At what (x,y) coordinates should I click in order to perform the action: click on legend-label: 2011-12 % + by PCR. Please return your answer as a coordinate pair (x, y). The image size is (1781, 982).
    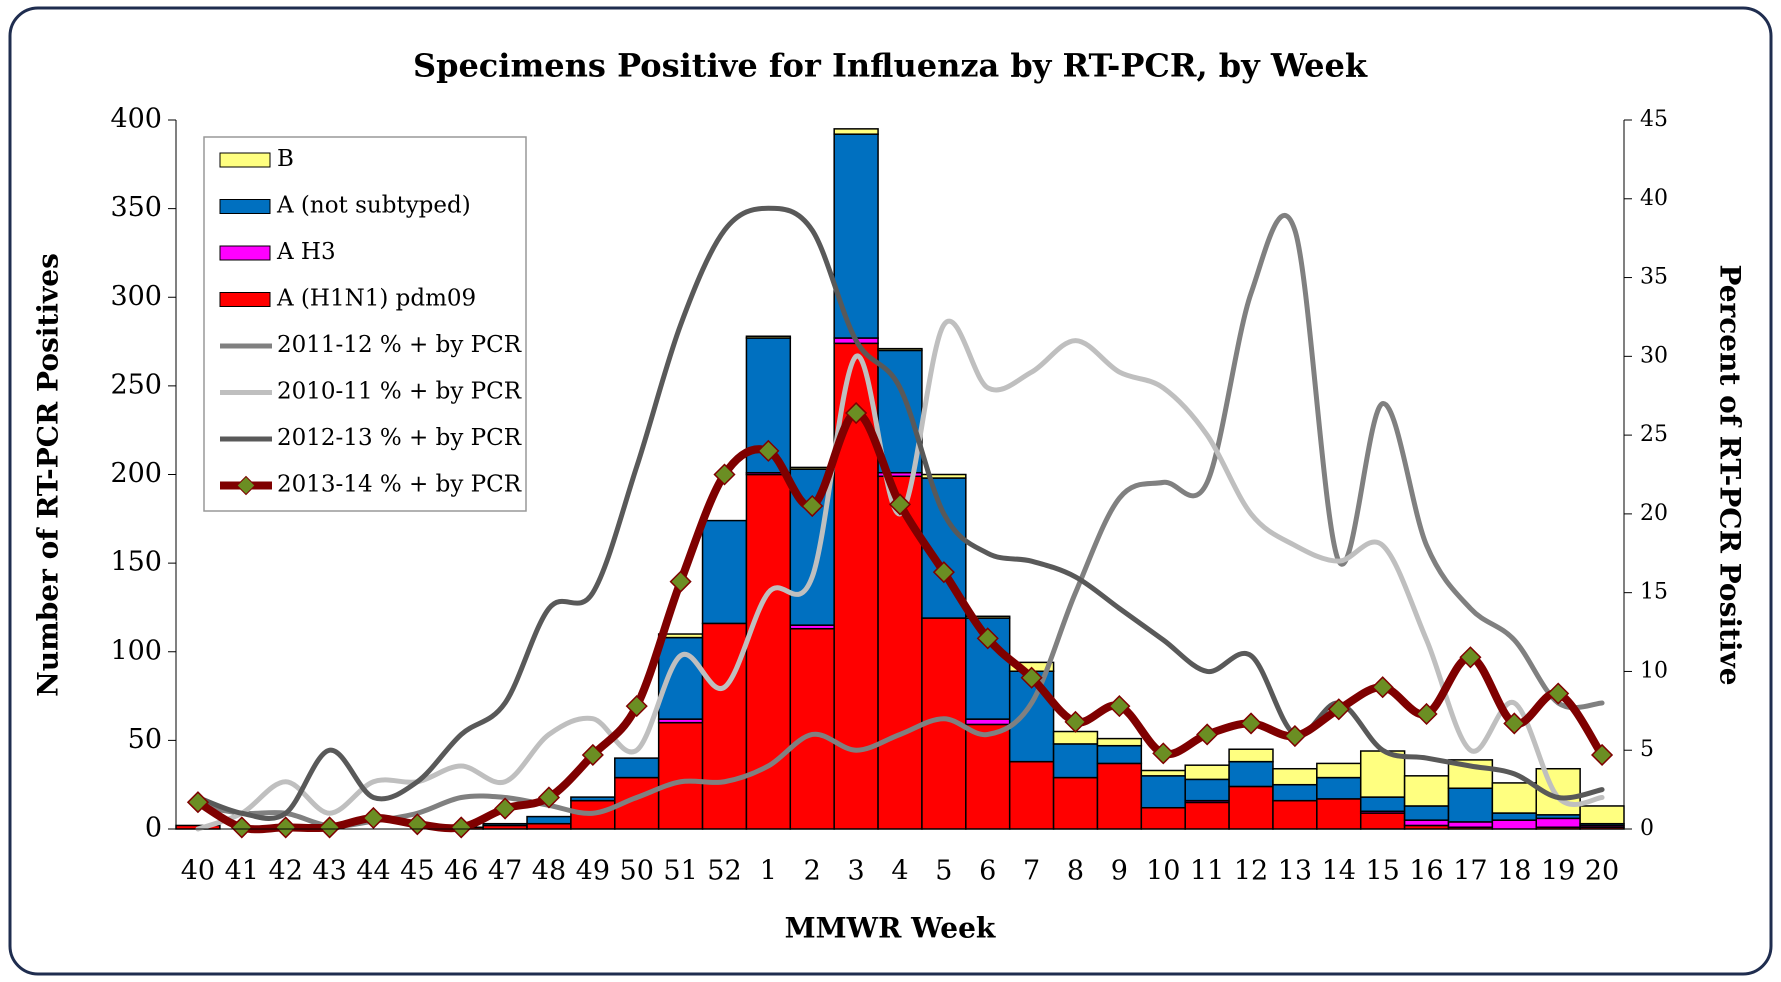
    Looking at the image, I should click on (399, 345).